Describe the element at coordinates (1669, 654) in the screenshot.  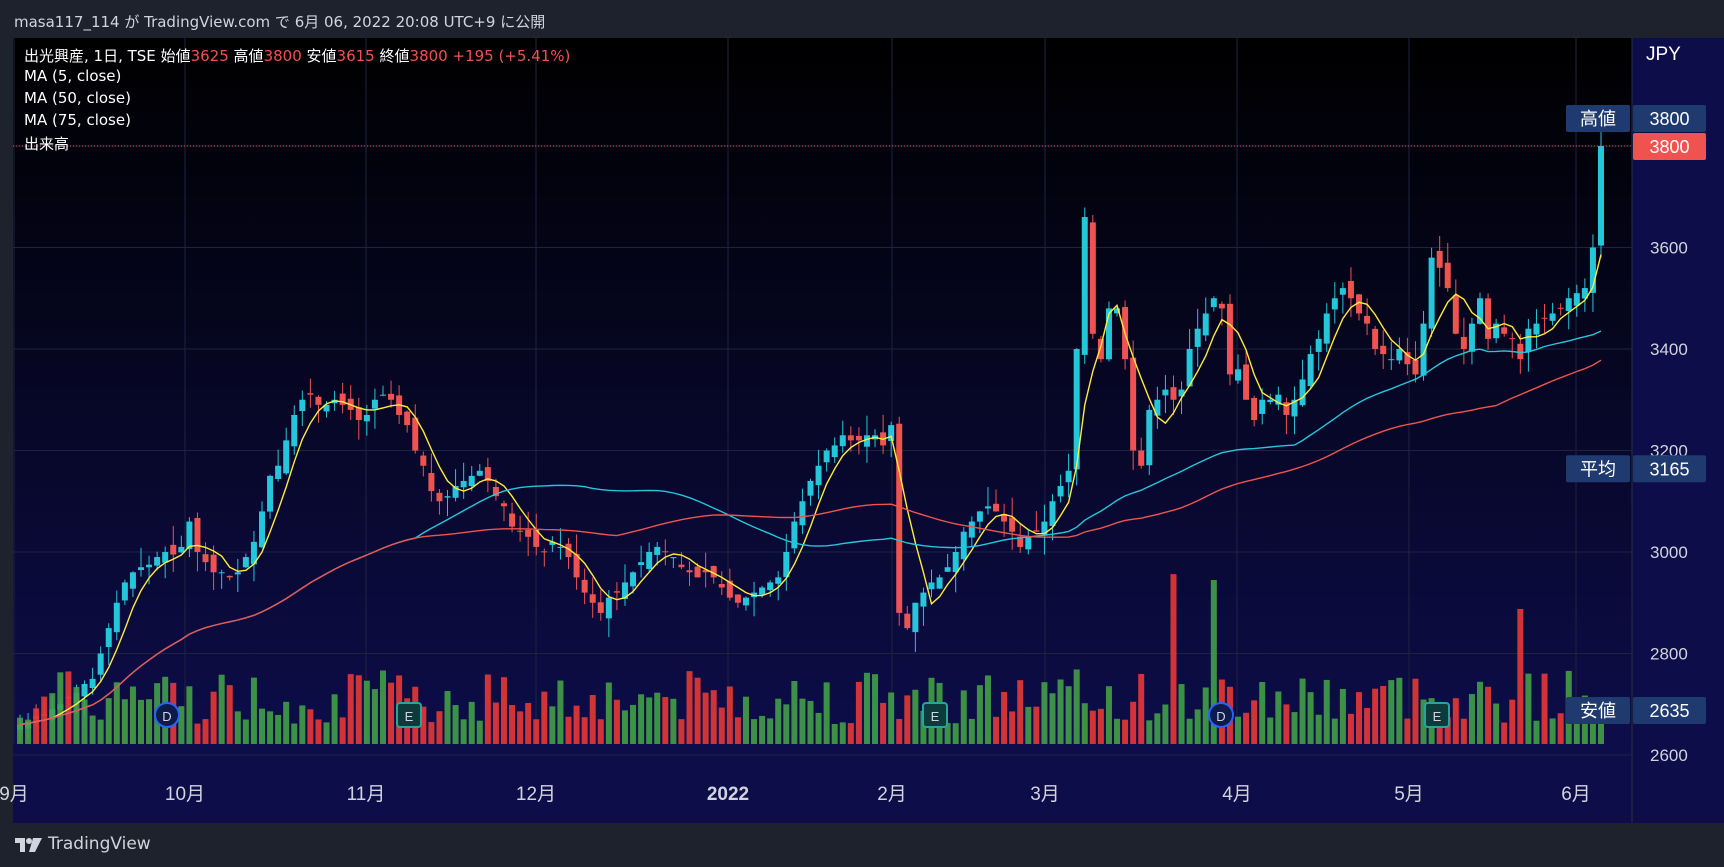
I see `price-tick-label: 2800` at that location.